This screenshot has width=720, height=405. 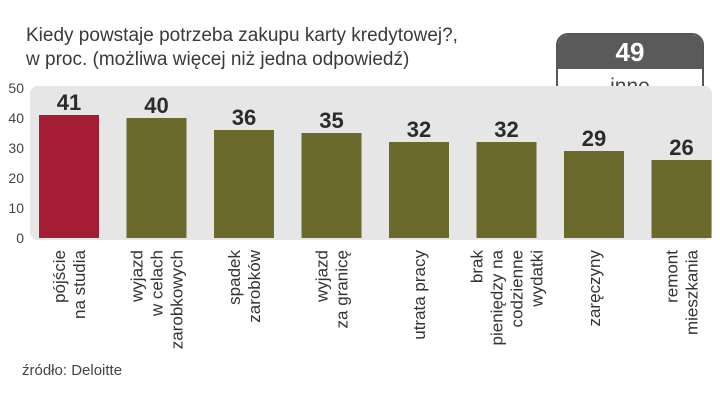 I want to click on category-label-line: w celach, so click(x=157, y=283).